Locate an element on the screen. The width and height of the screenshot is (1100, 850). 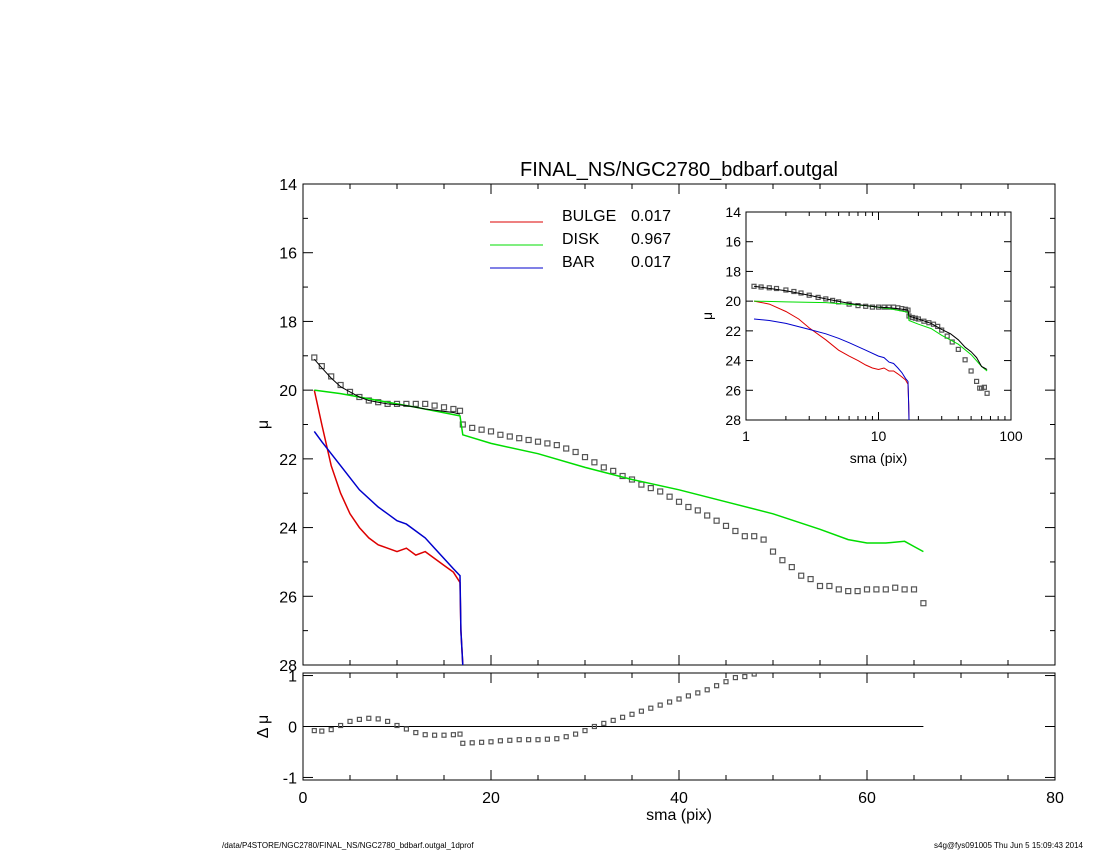
inset-background is located at coordinates (878, 316).